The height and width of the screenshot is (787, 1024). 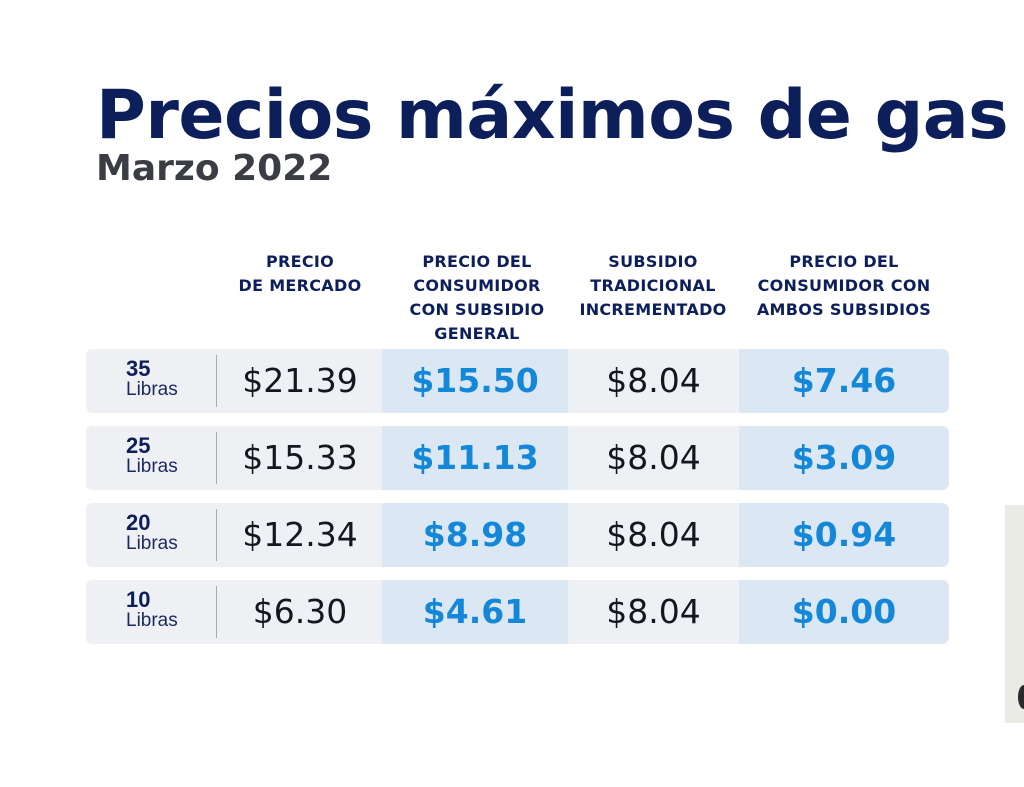 I want to click on both-subsidies-price: $7.46, so click(x=844, y=380).